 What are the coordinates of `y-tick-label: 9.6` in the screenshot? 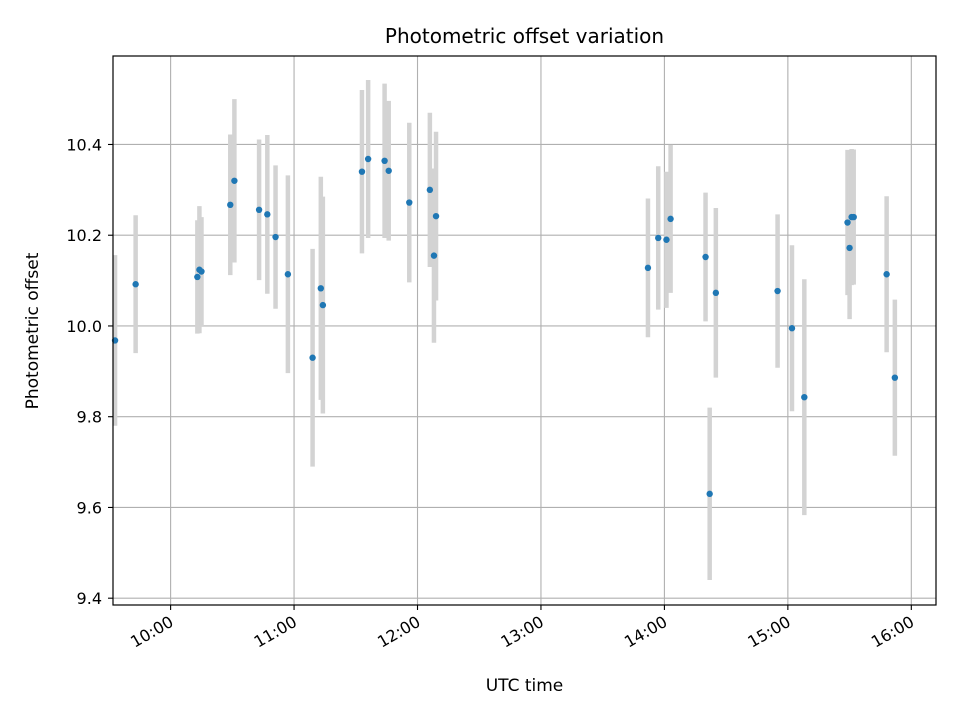 It's located at (89, 507).